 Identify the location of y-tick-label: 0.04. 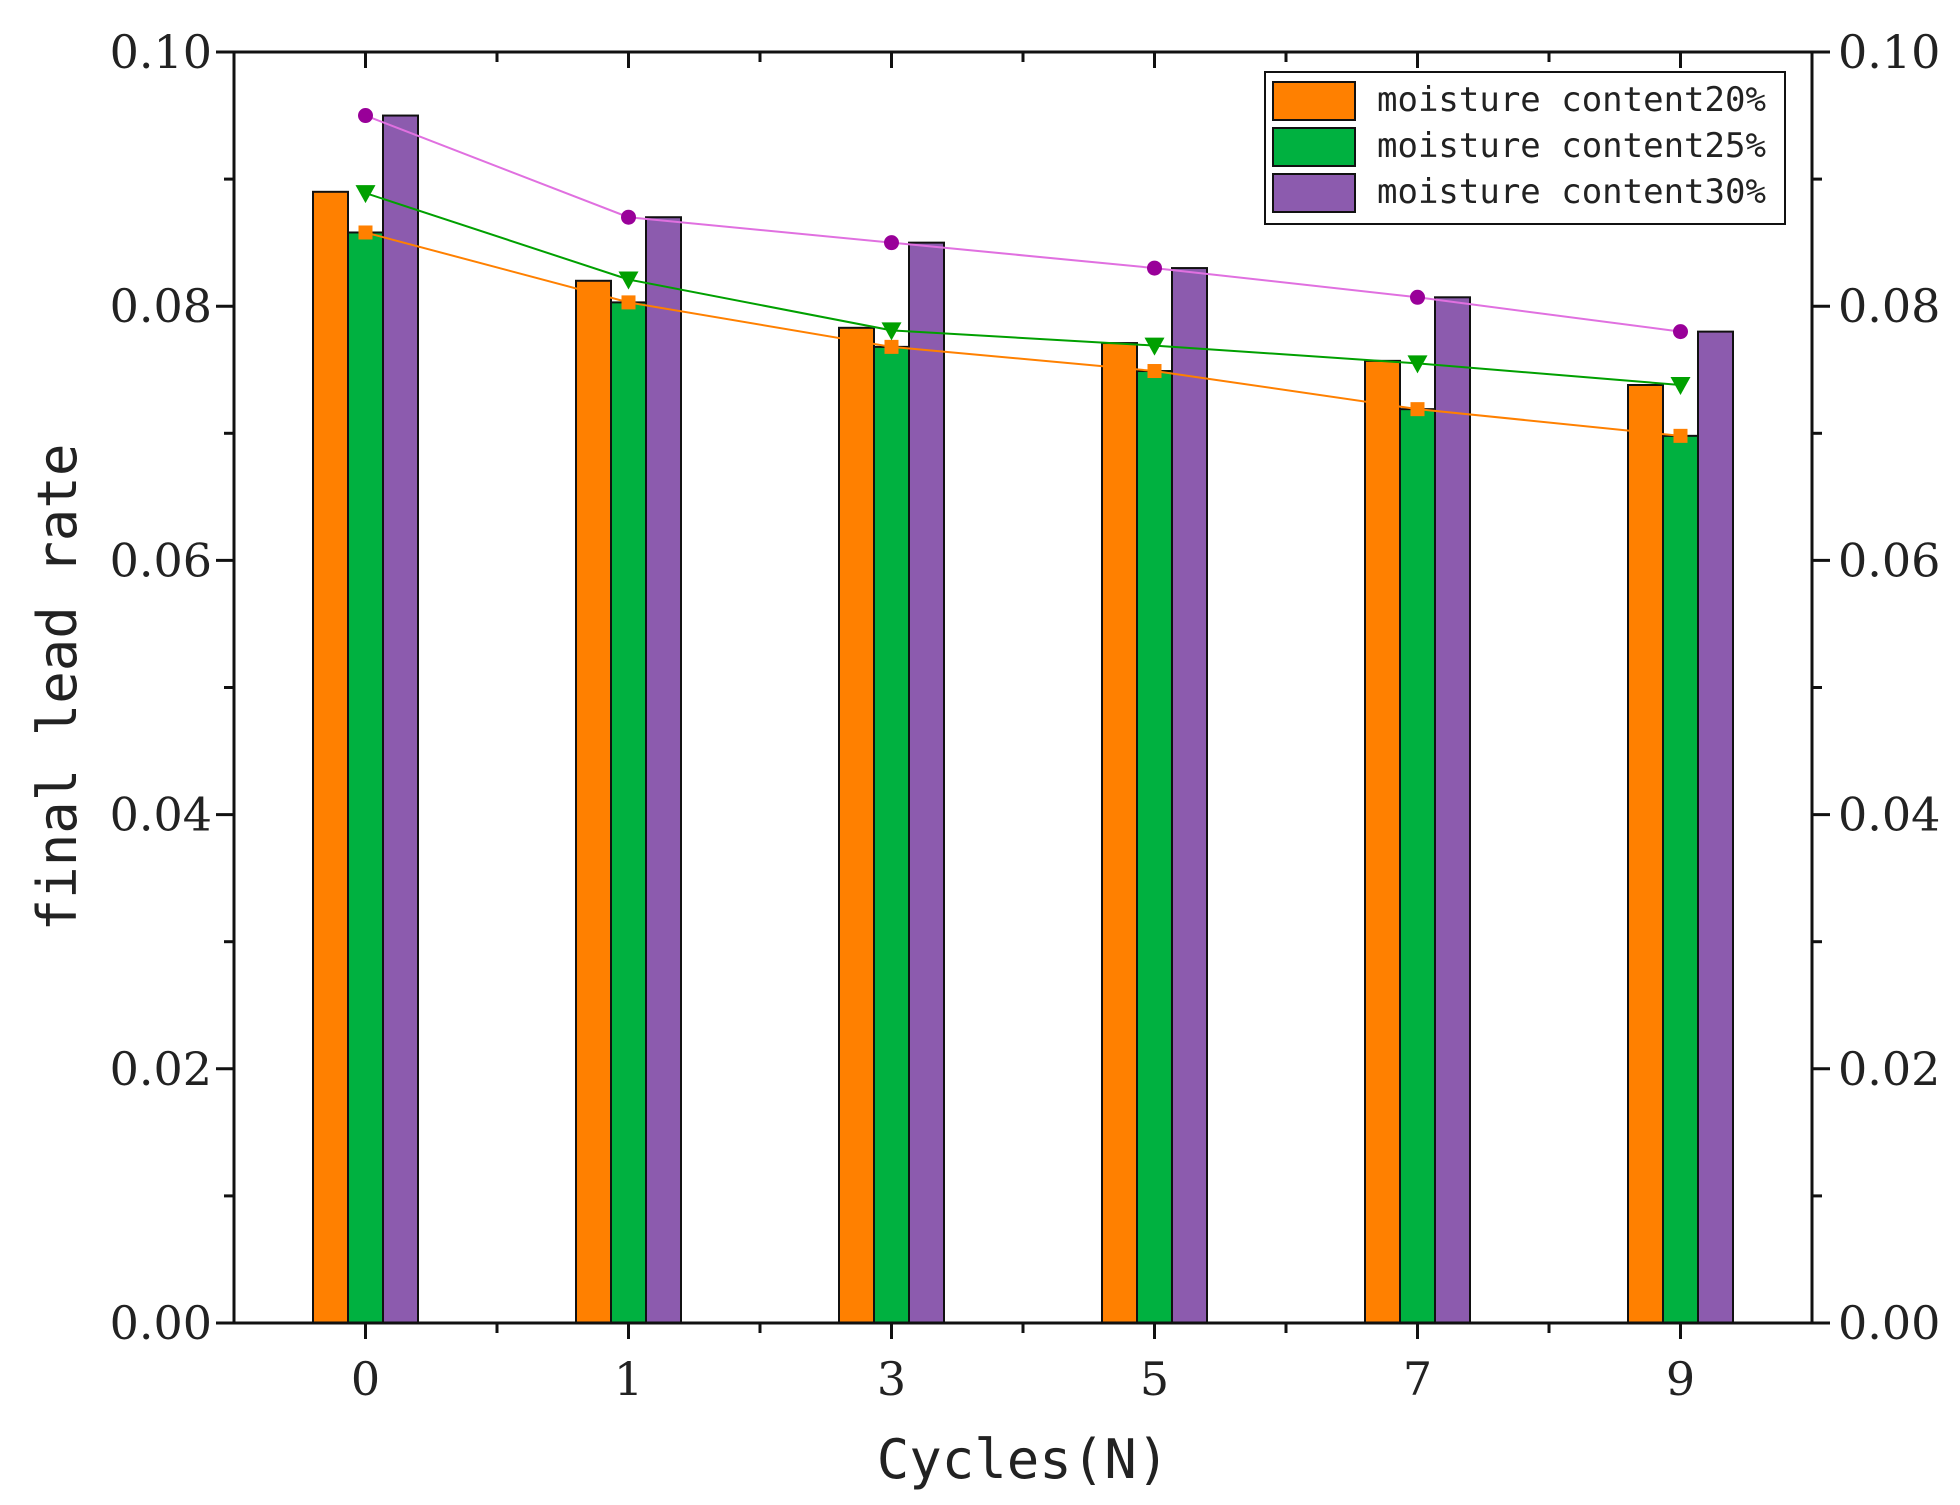
(161, 815).